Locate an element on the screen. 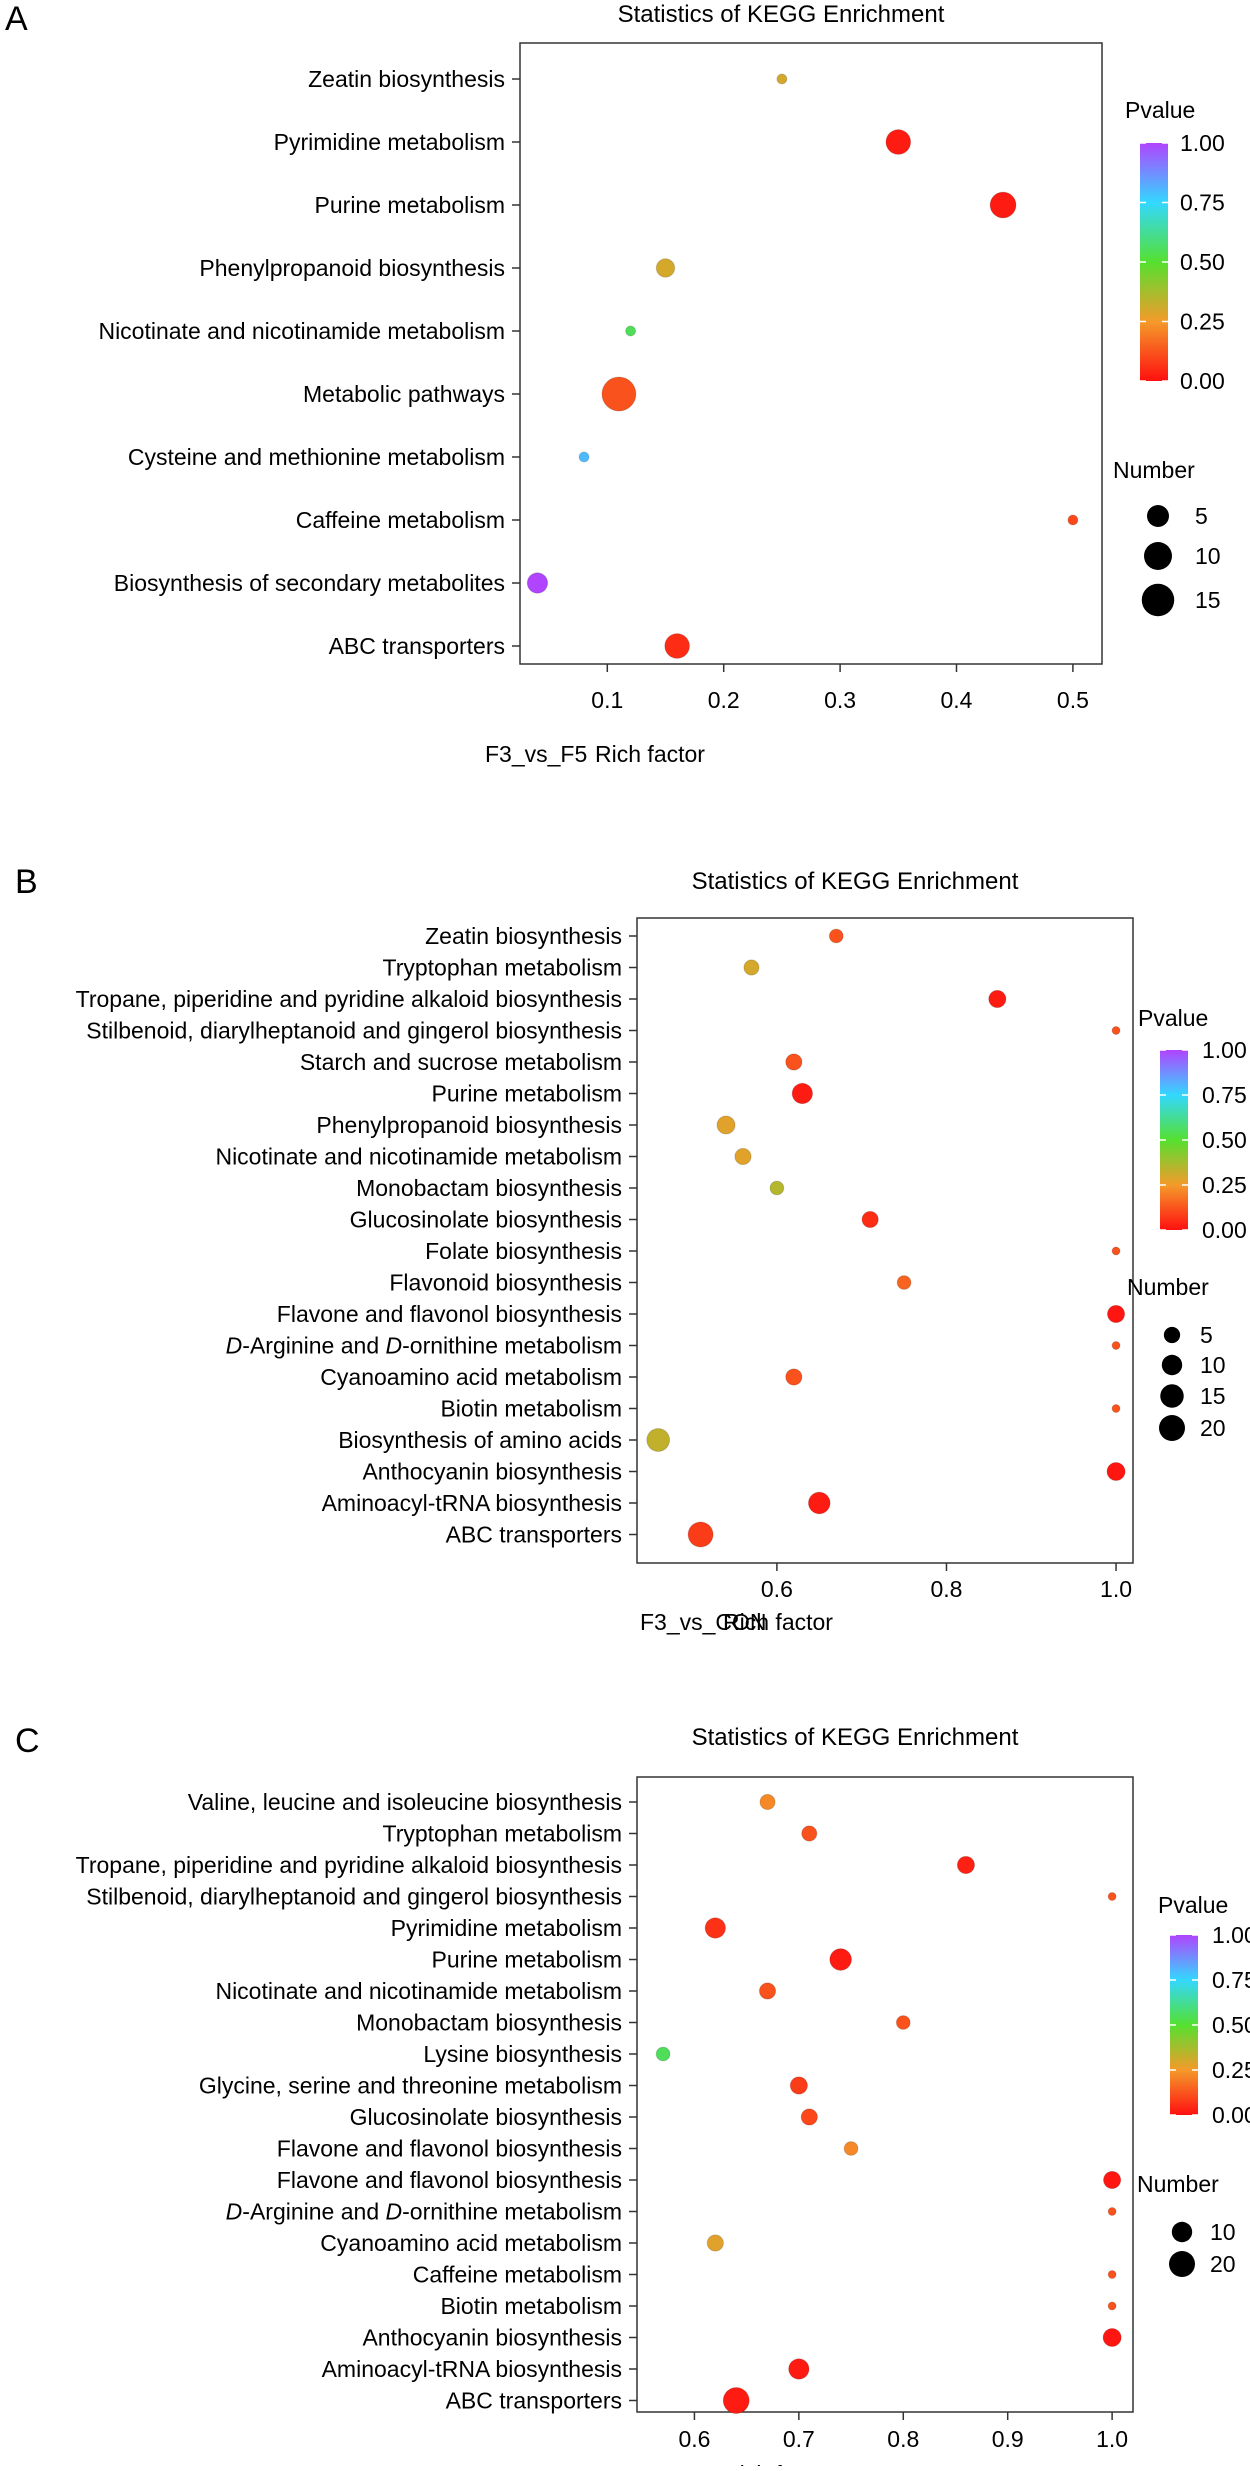 The width and height of the screenshot is (1250, 2471). y-tick-label: Biosynthesis of amino acids is located at coordinates (480, 1440).